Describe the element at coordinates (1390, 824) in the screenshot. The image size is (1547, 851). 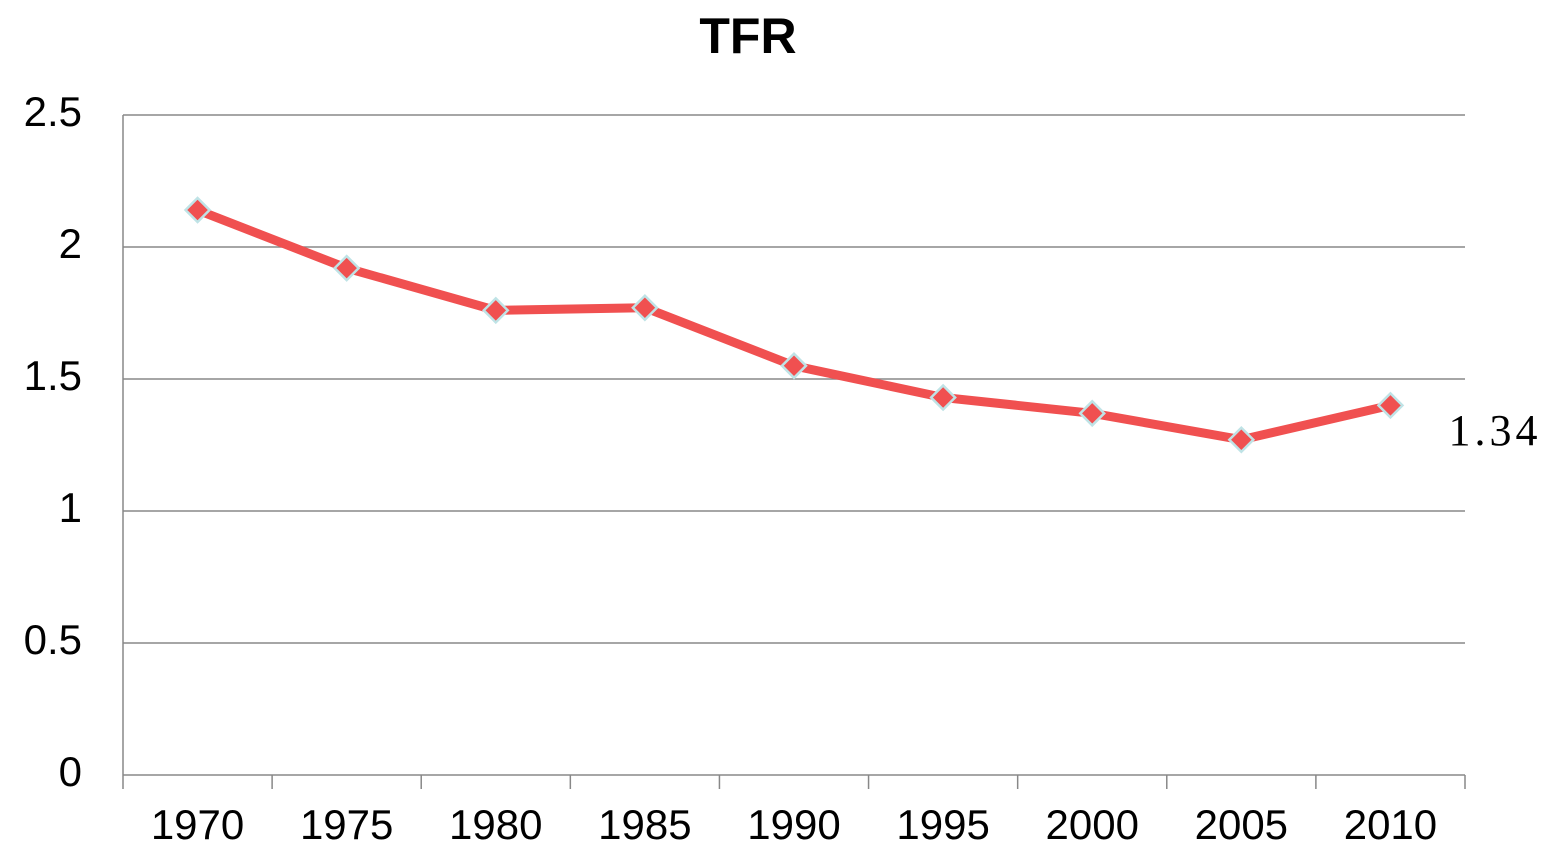
I see `x-tick-label: 2010` at that location.